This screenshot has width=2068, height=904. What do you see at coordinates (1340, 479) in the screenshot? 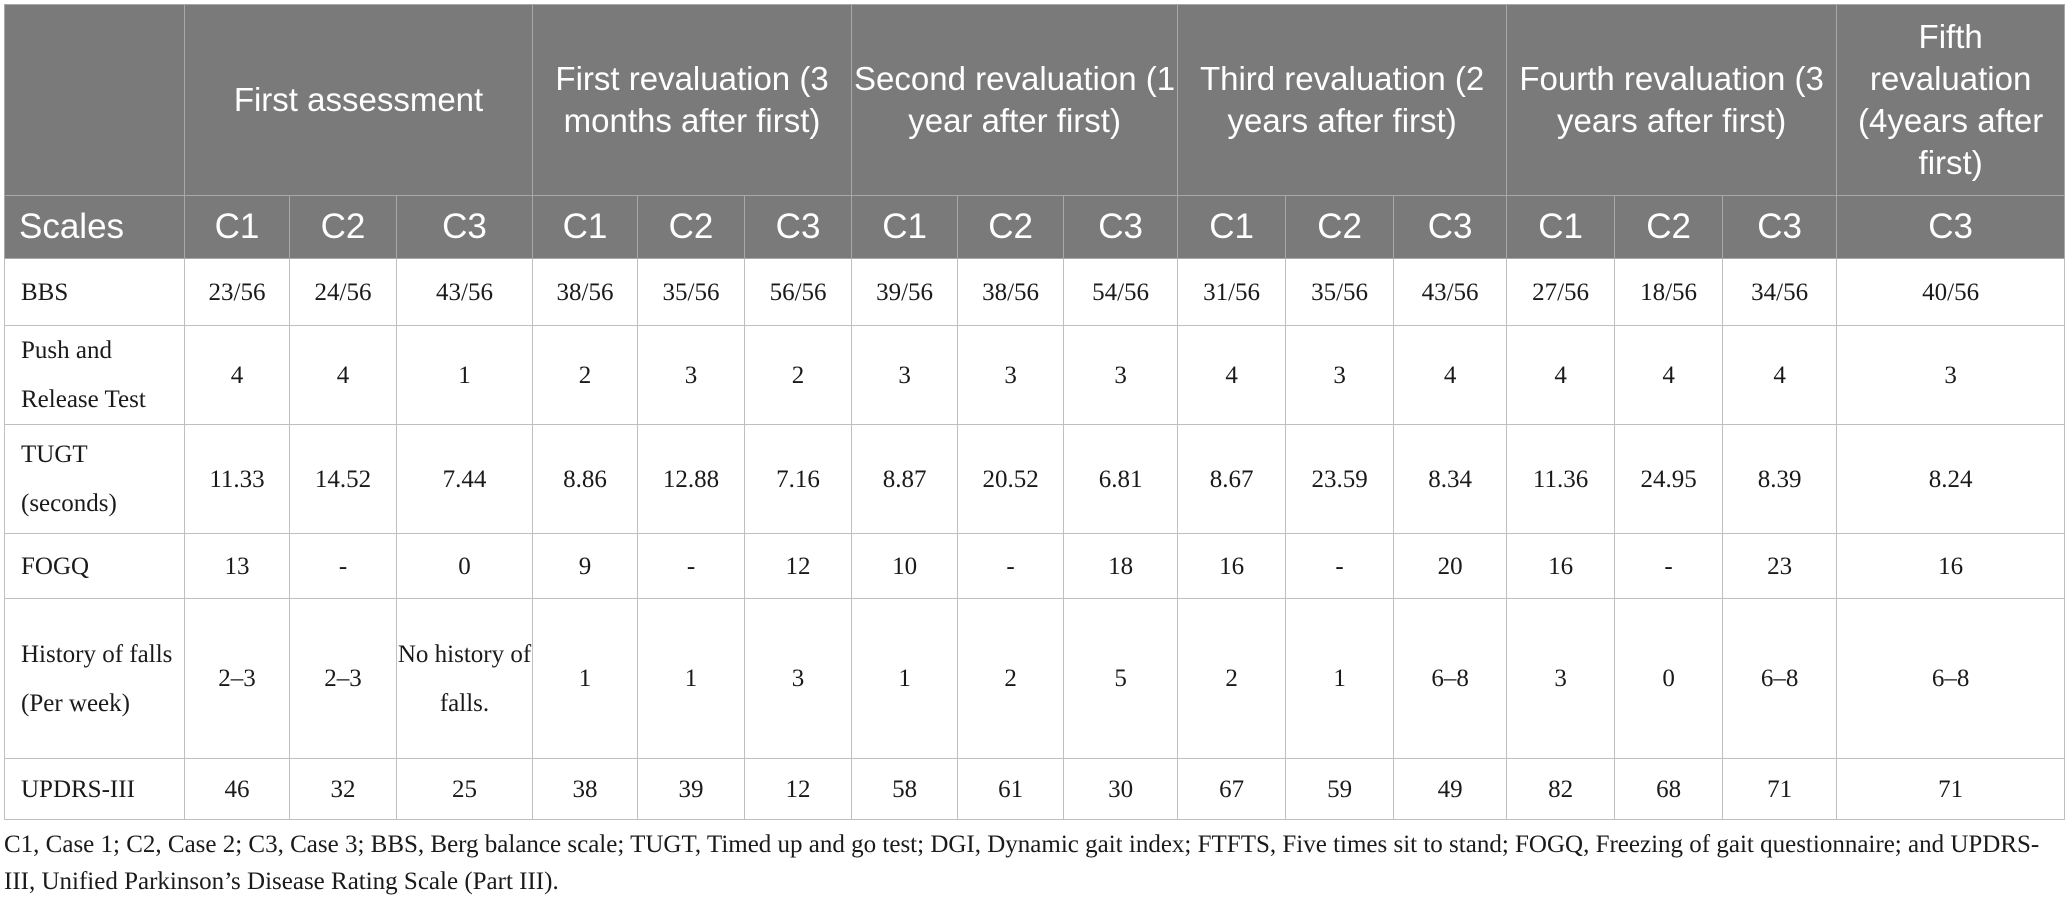
I see `table-cell: 23.59` at bounding box center [1340, 479].